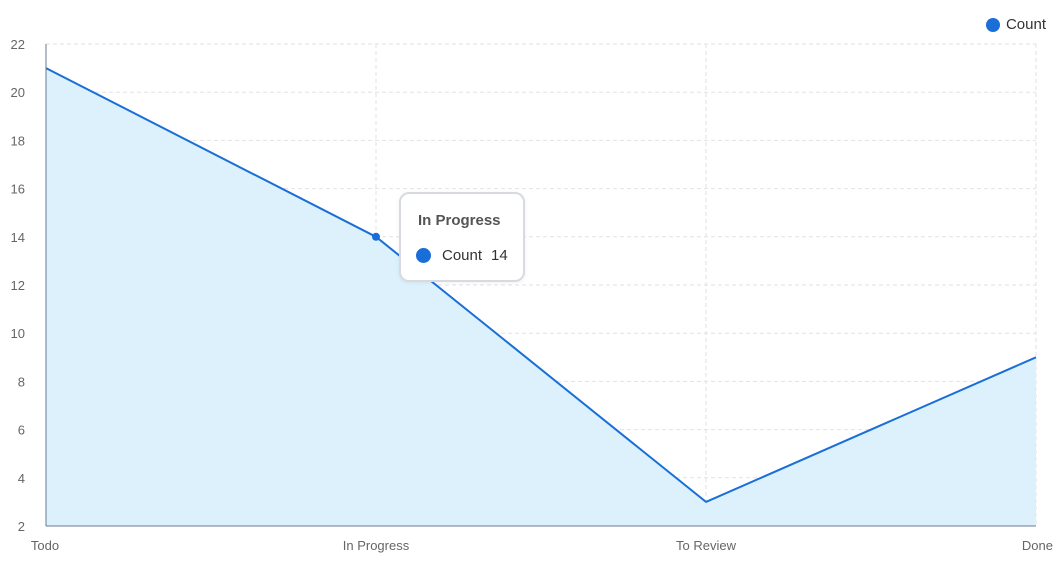 The image size is (1064, 571). What do you see at coordinates (21, 478) in the screenshot?
I see `y-tick-label: 4` at bounding box center [21, 478].